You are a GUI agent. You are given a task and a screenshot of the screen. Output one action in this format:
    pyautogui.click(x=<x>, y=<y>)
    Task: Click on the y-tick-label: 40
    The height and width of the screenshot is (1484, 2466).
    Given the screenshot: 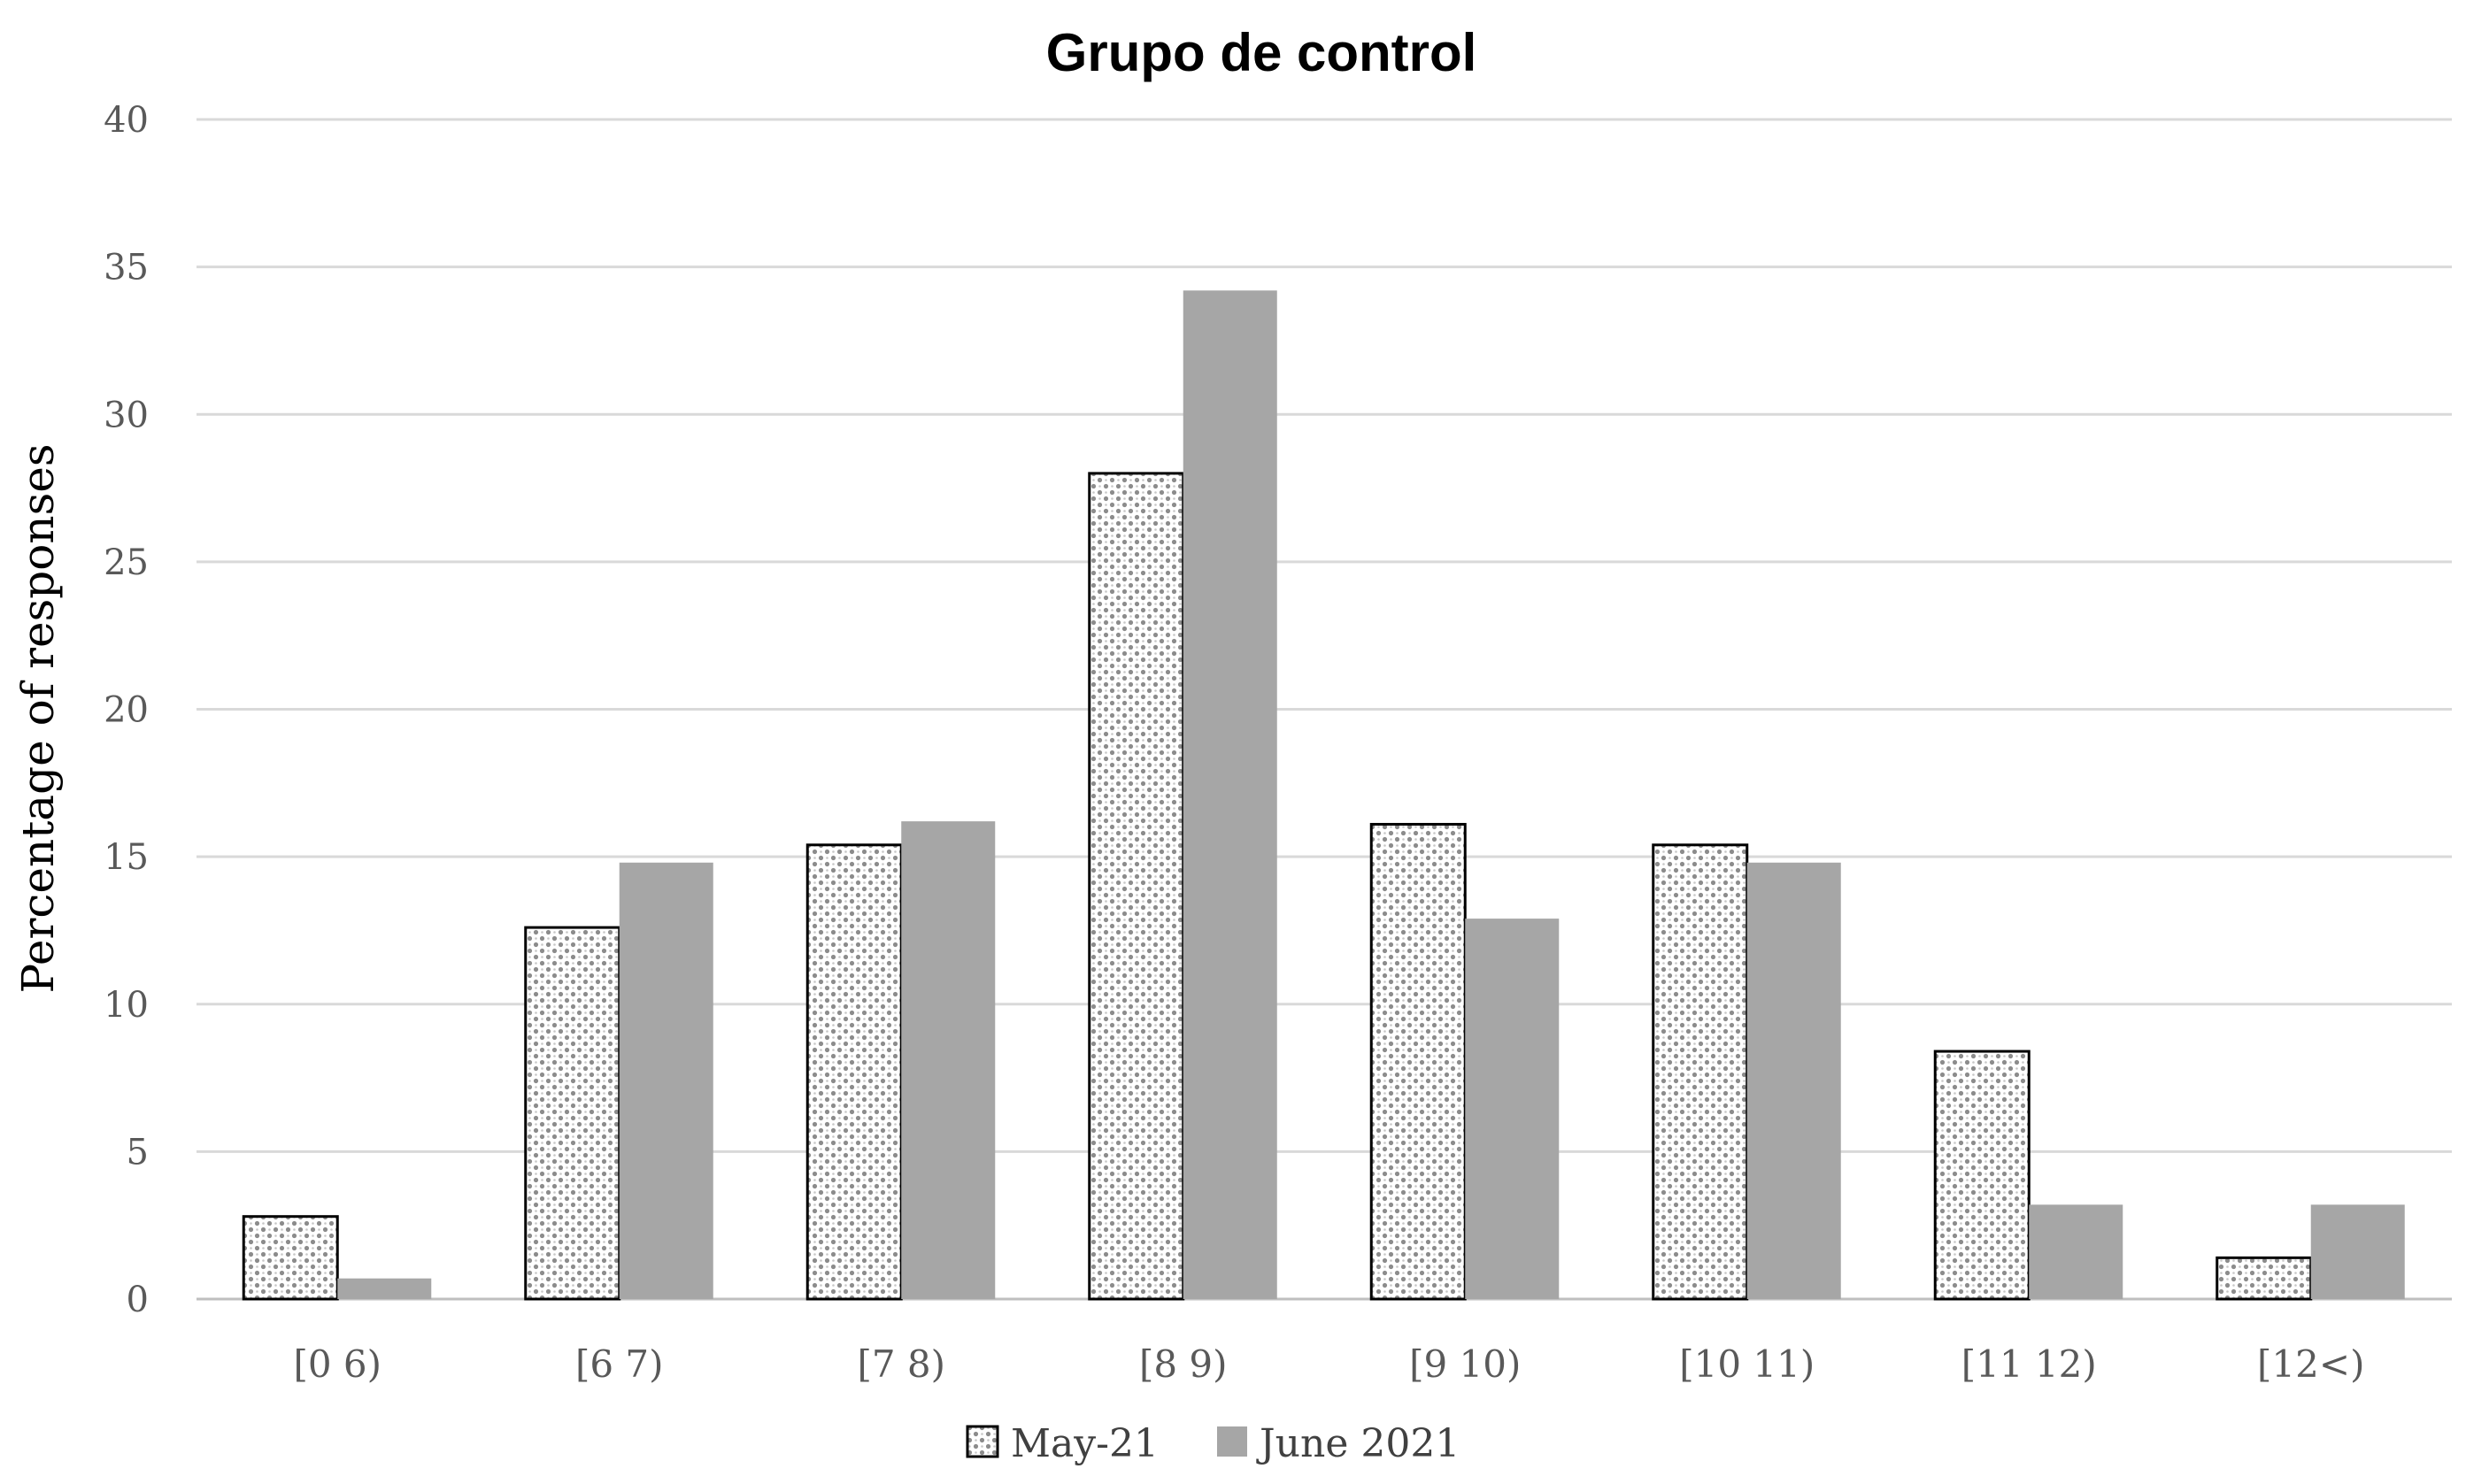 What is the action you would take?
    pyautogui.click(x=126, y=120)
    